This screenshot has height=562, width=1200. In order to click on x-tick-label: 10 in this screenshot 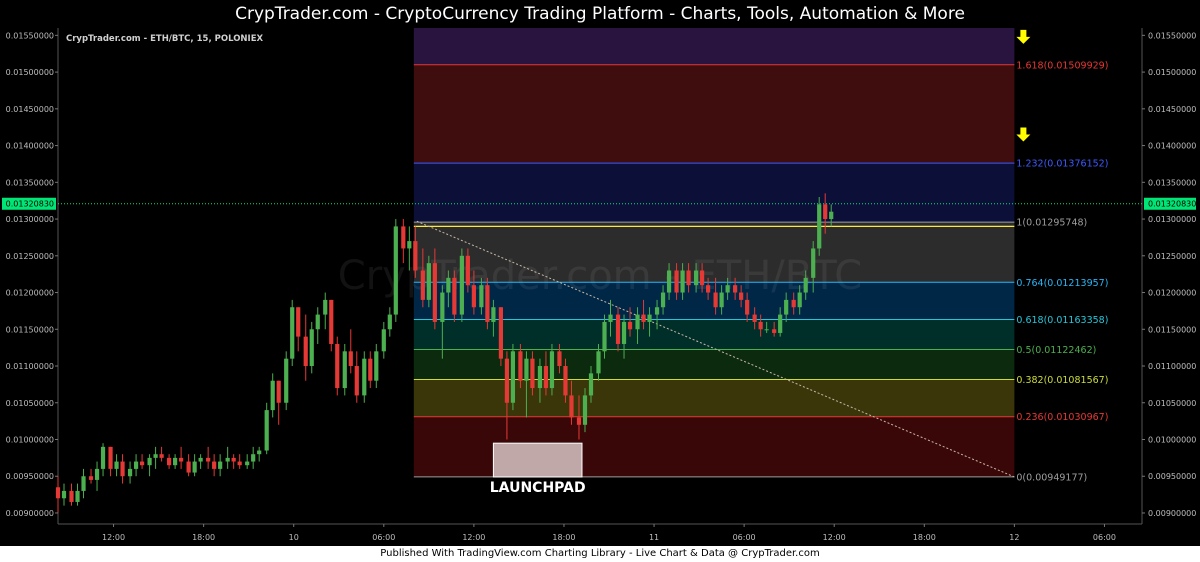, I will do `click(294, 537)`.